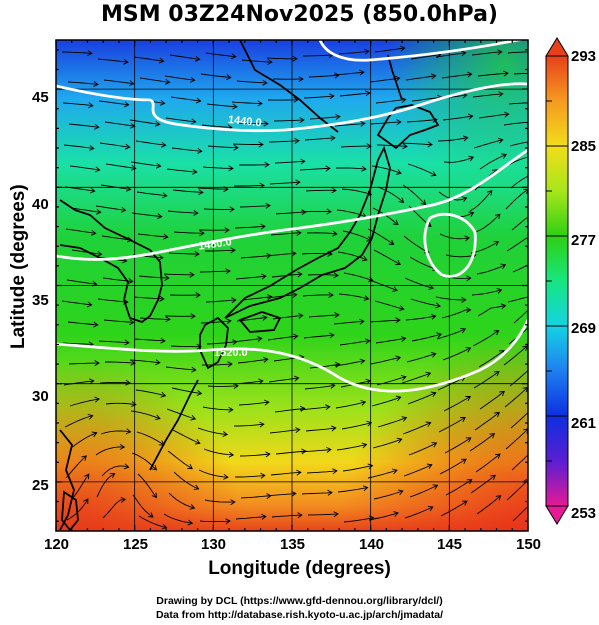  I want to click on colorbar-top-triangle, so click(557, 47).